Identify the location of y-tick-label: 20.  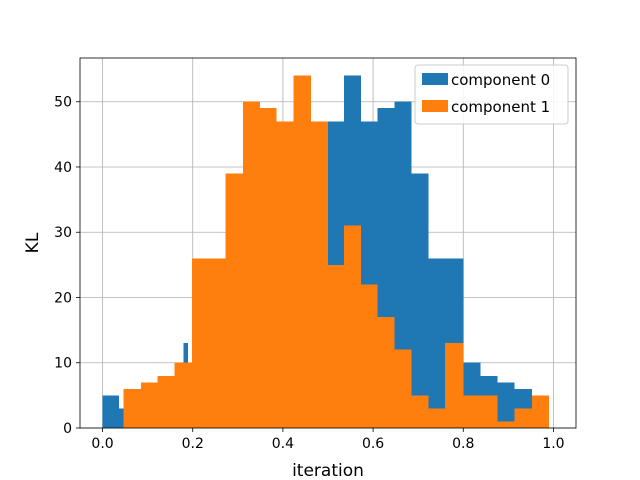
(63, 298).